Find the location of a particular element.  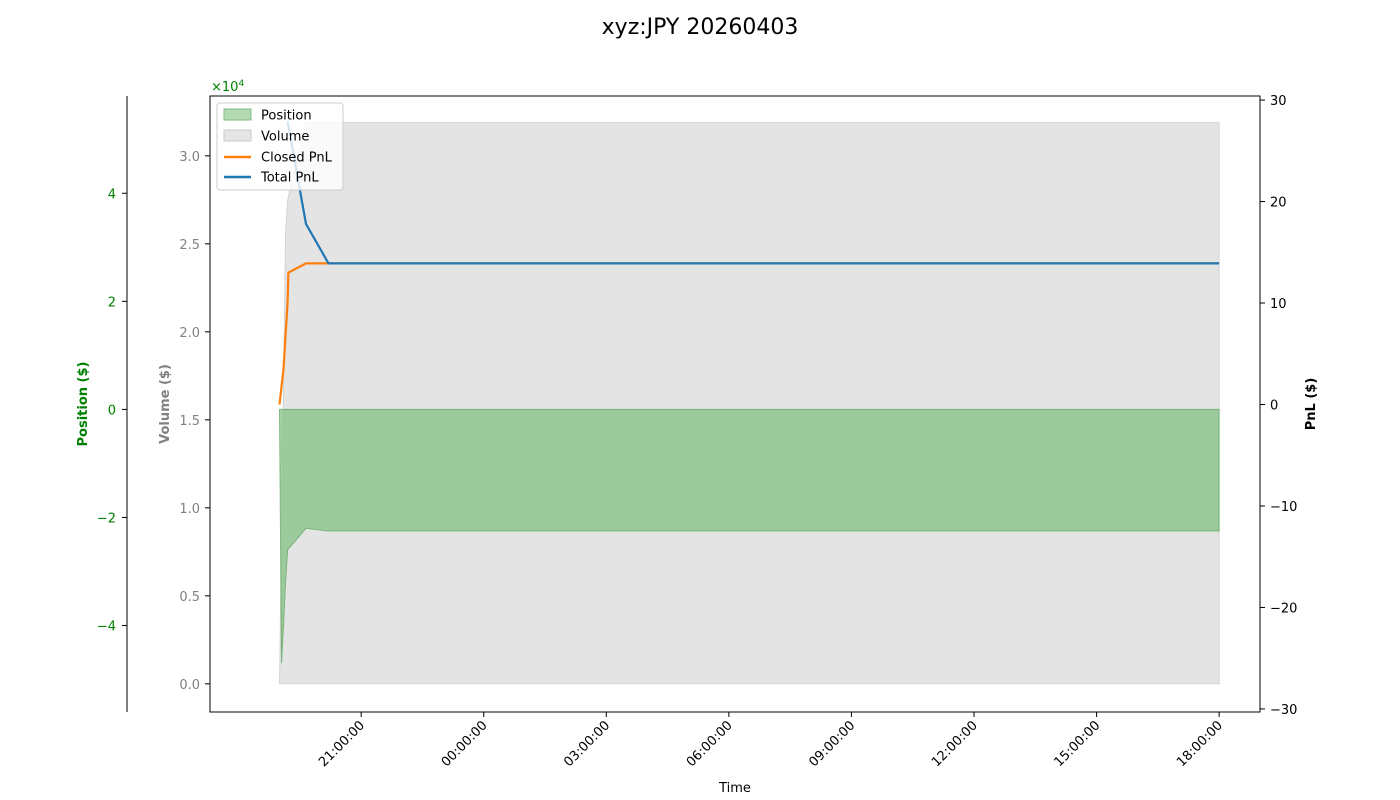

legend-swatch-volume is located at coordinates (237, 135).